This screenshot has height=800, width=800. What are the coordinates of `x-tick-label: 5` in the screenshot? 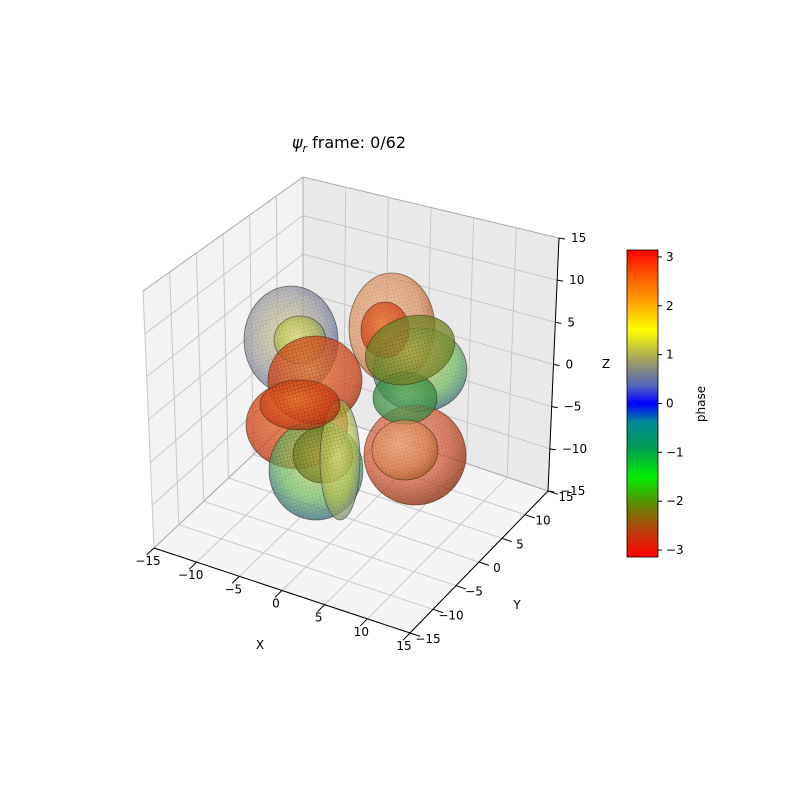 It's located at (319, 618).